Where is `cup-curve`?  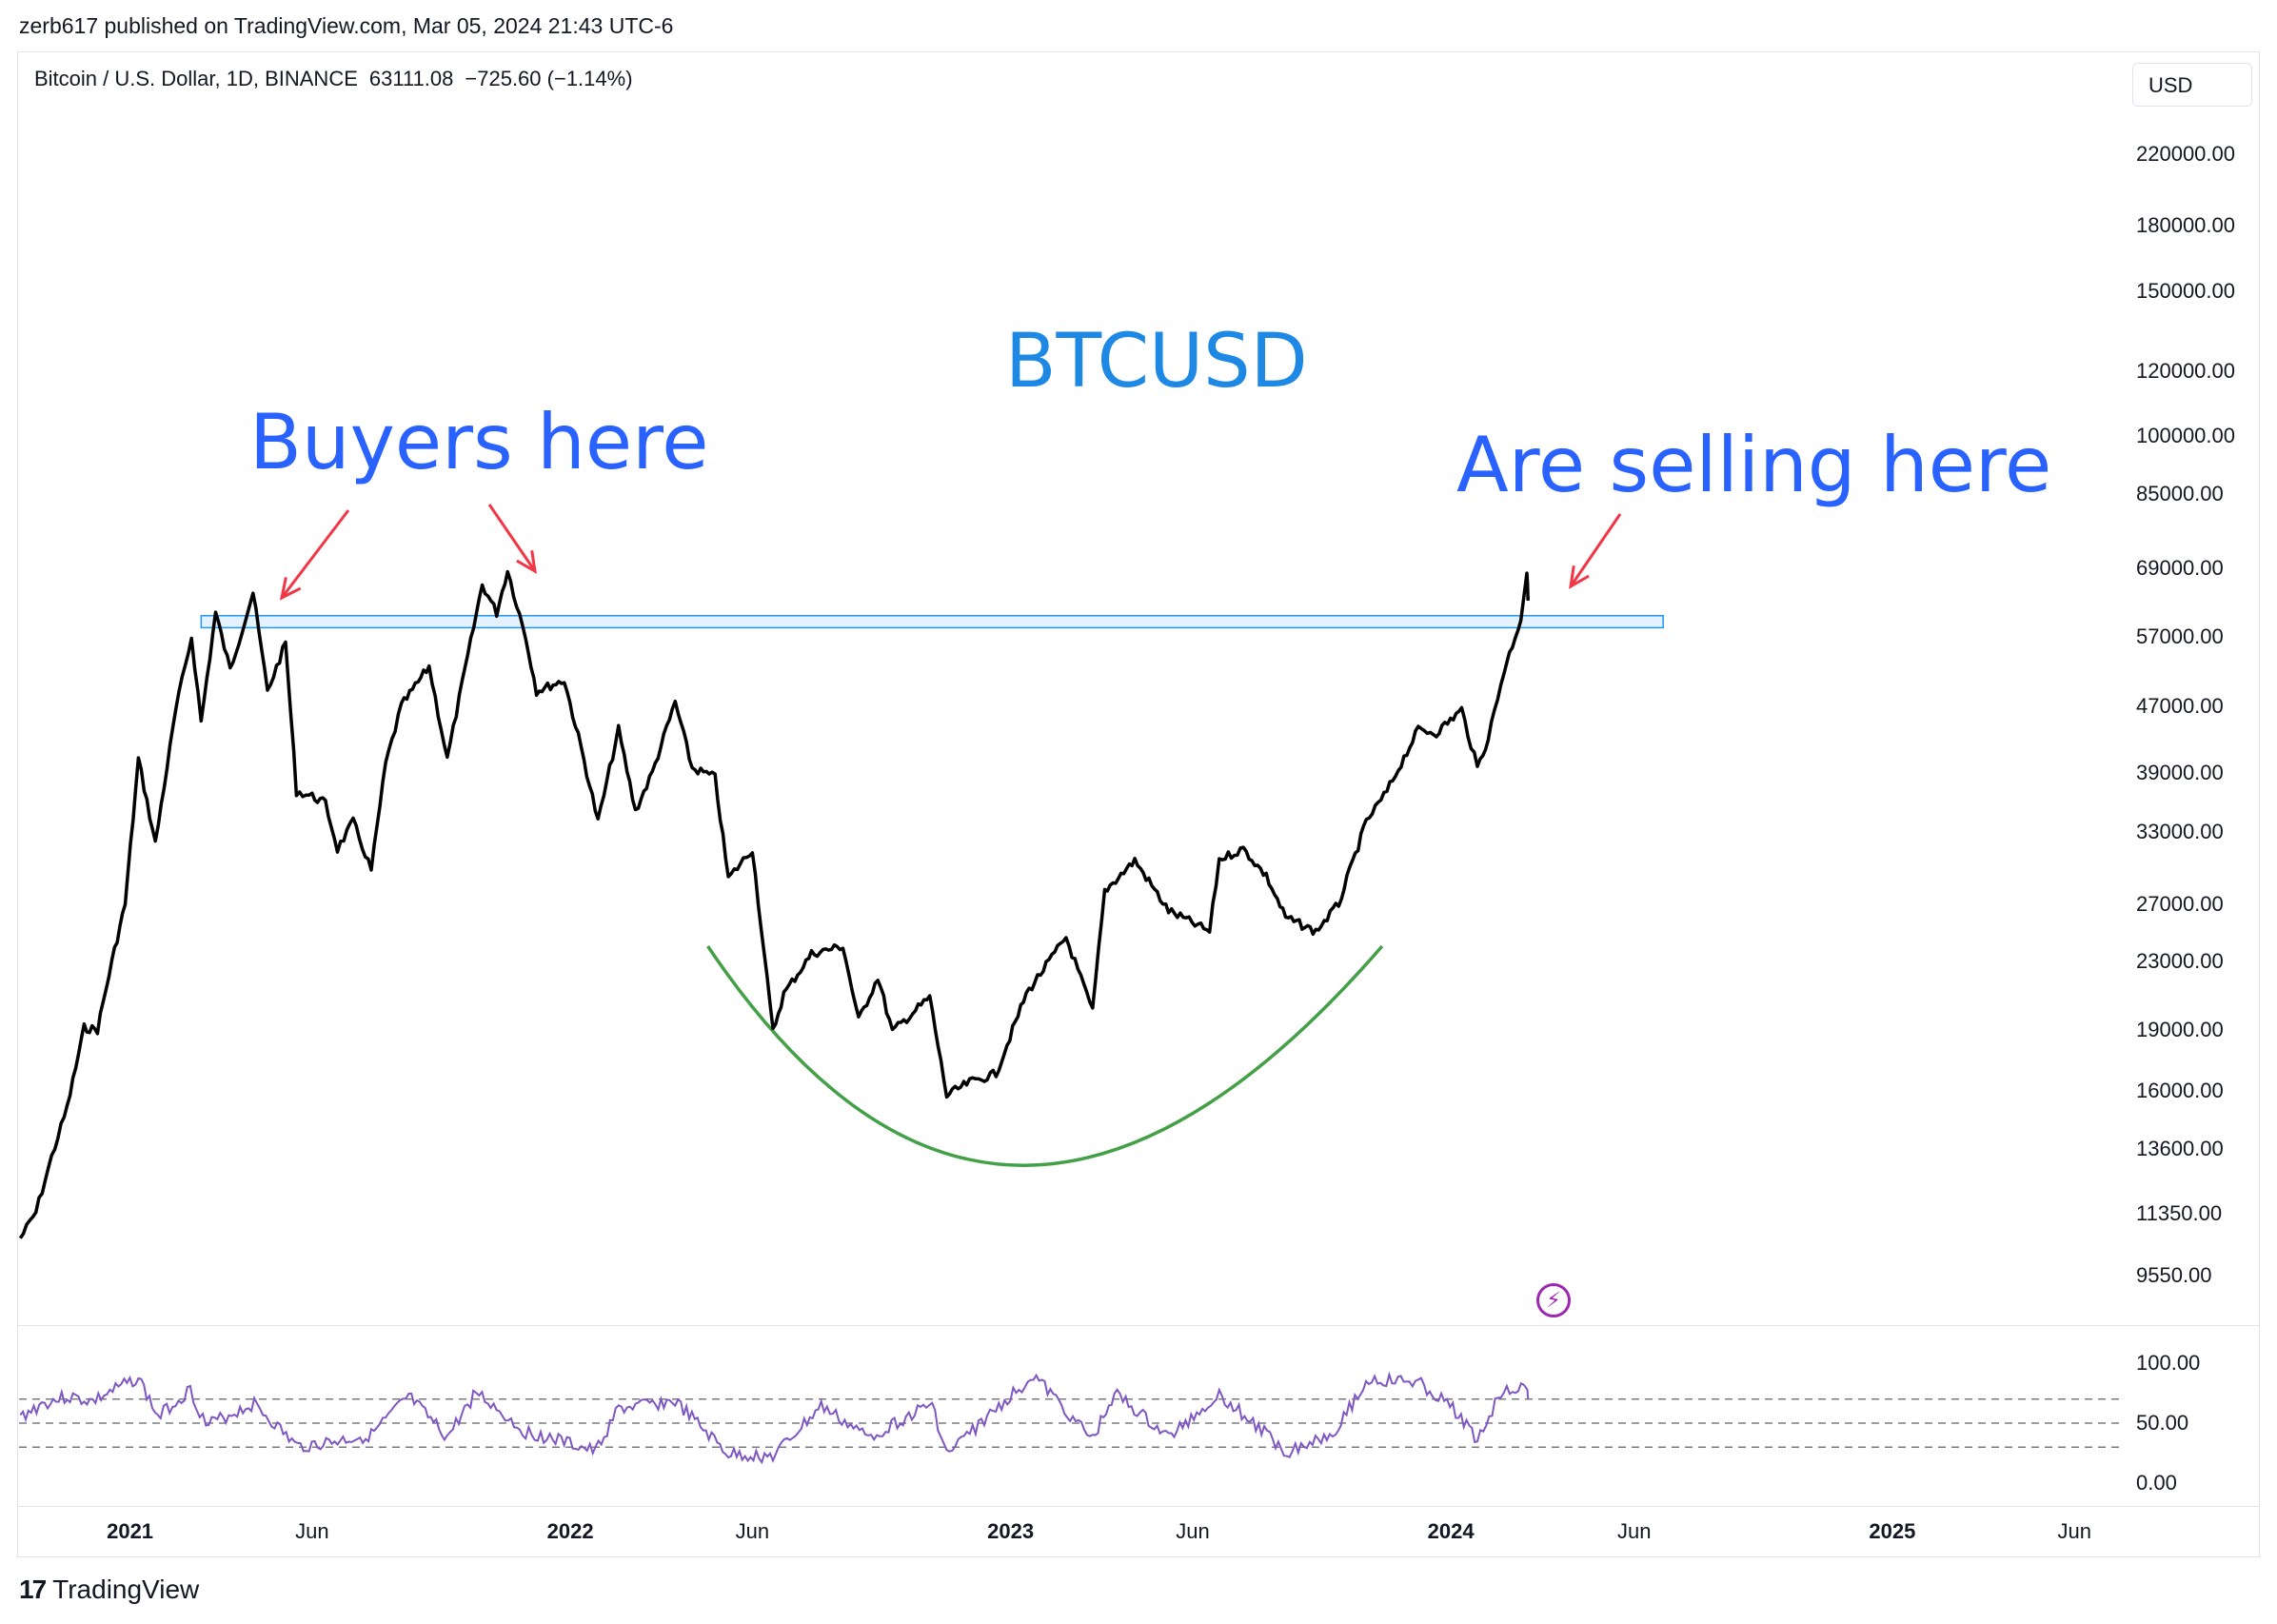 cup-curve is located at coordinates (1045, 1055).